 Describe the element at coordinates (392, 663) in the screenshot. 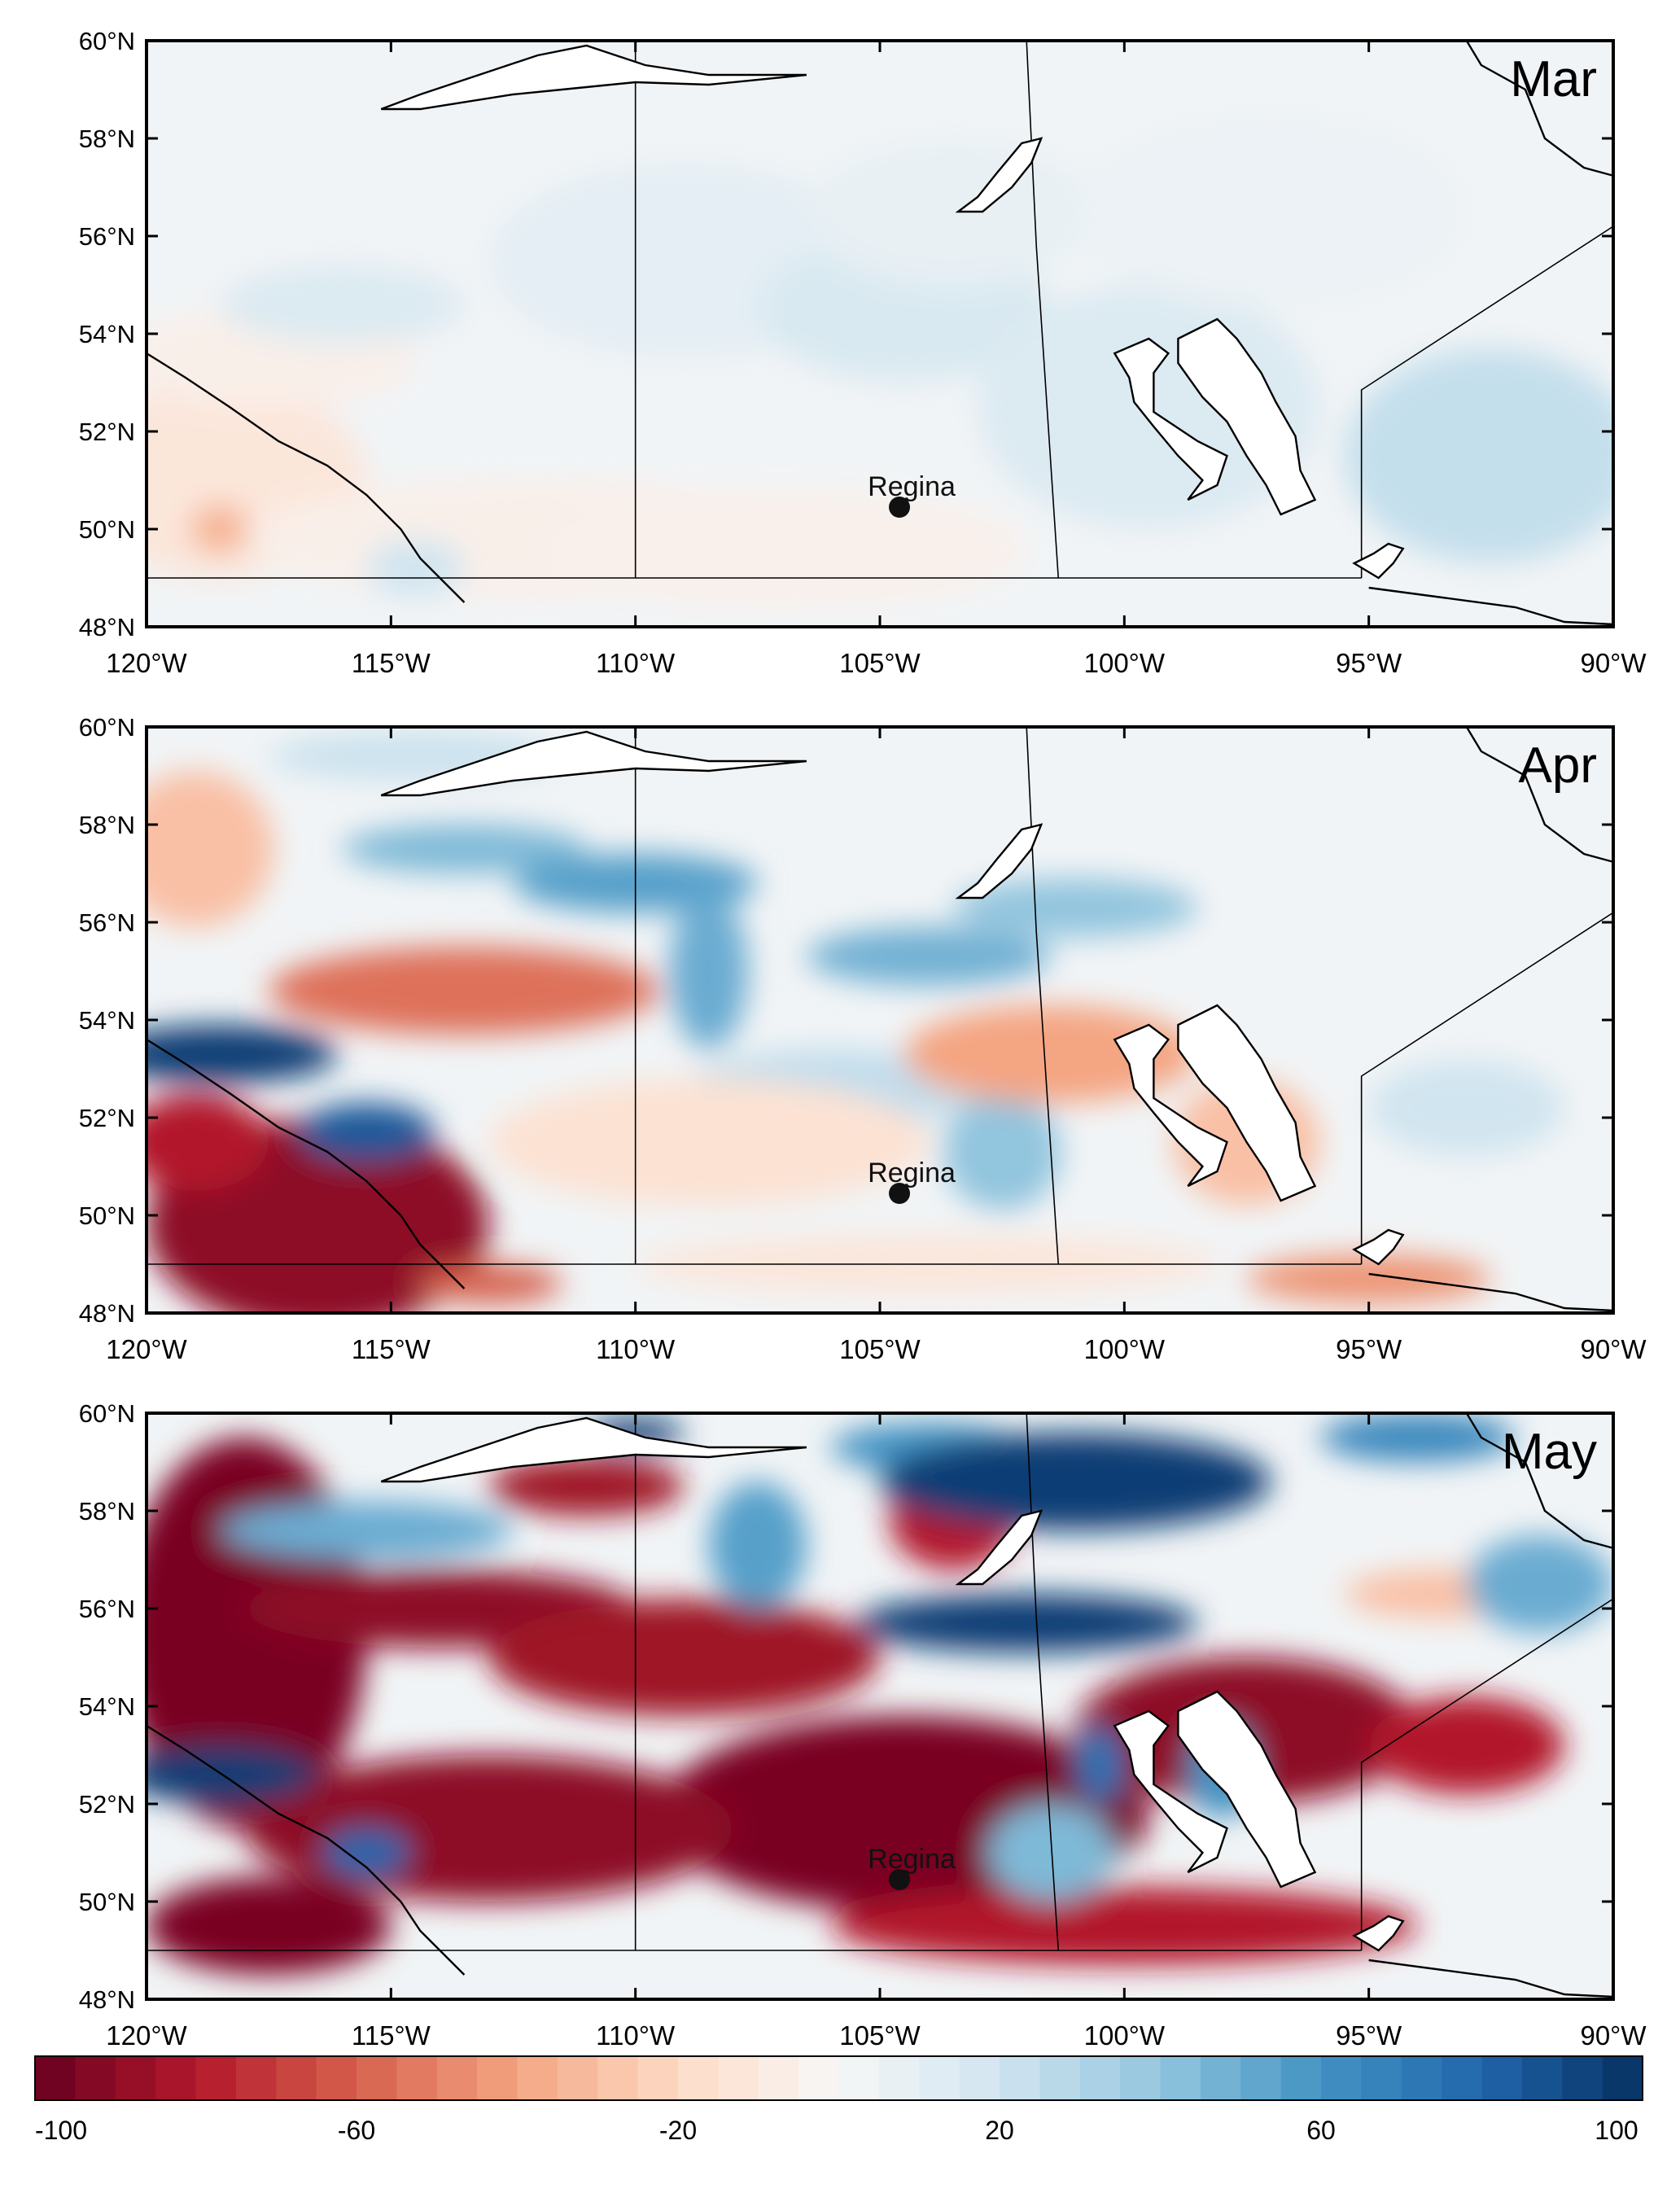

I see `lon-tick-label: 115°W` at that location.